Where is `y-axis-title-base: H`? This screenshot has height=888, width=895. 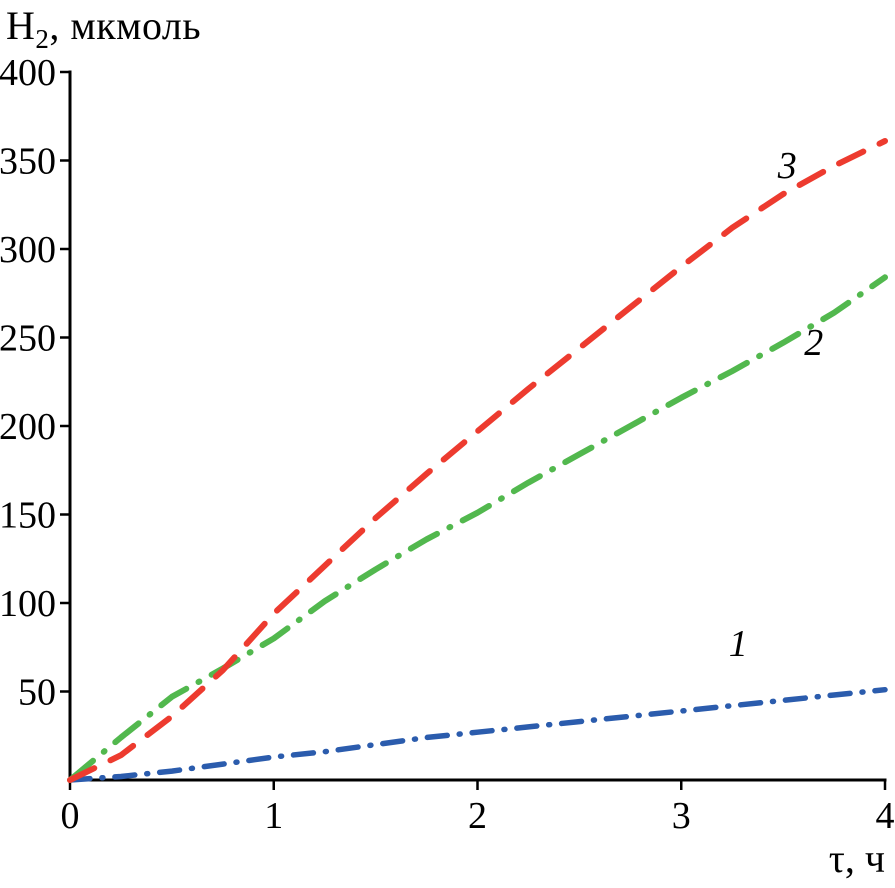
y-axis-title-base: H is located at coordinates (21, 25).